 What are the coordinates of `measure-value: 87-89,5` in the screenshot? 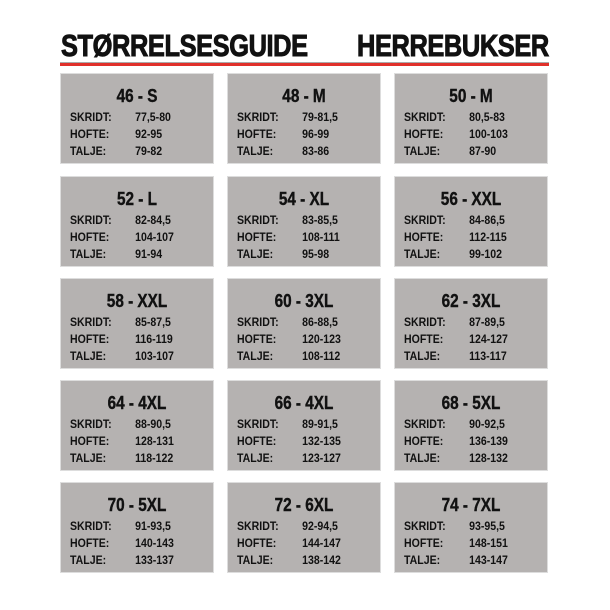 It's located at (487, 322).